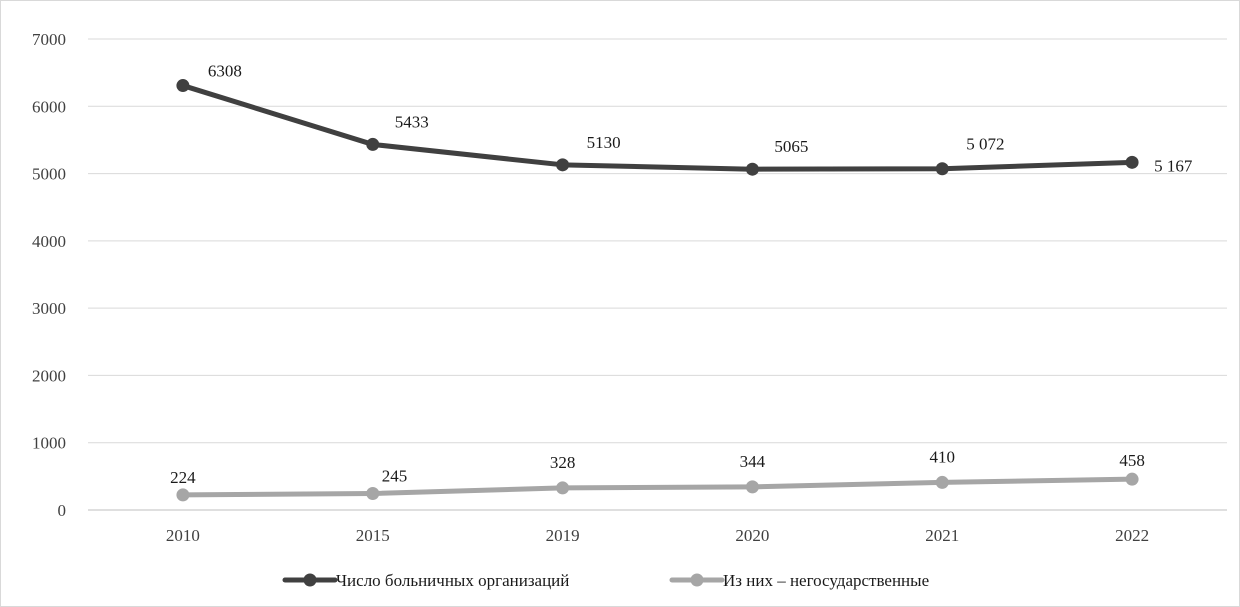 This screenshot has width=1240, height=607. What do you see at coordinates (49, 39) in the screenshot?
I see `y-tick-label: 7000` at bounding box center [49, 39].